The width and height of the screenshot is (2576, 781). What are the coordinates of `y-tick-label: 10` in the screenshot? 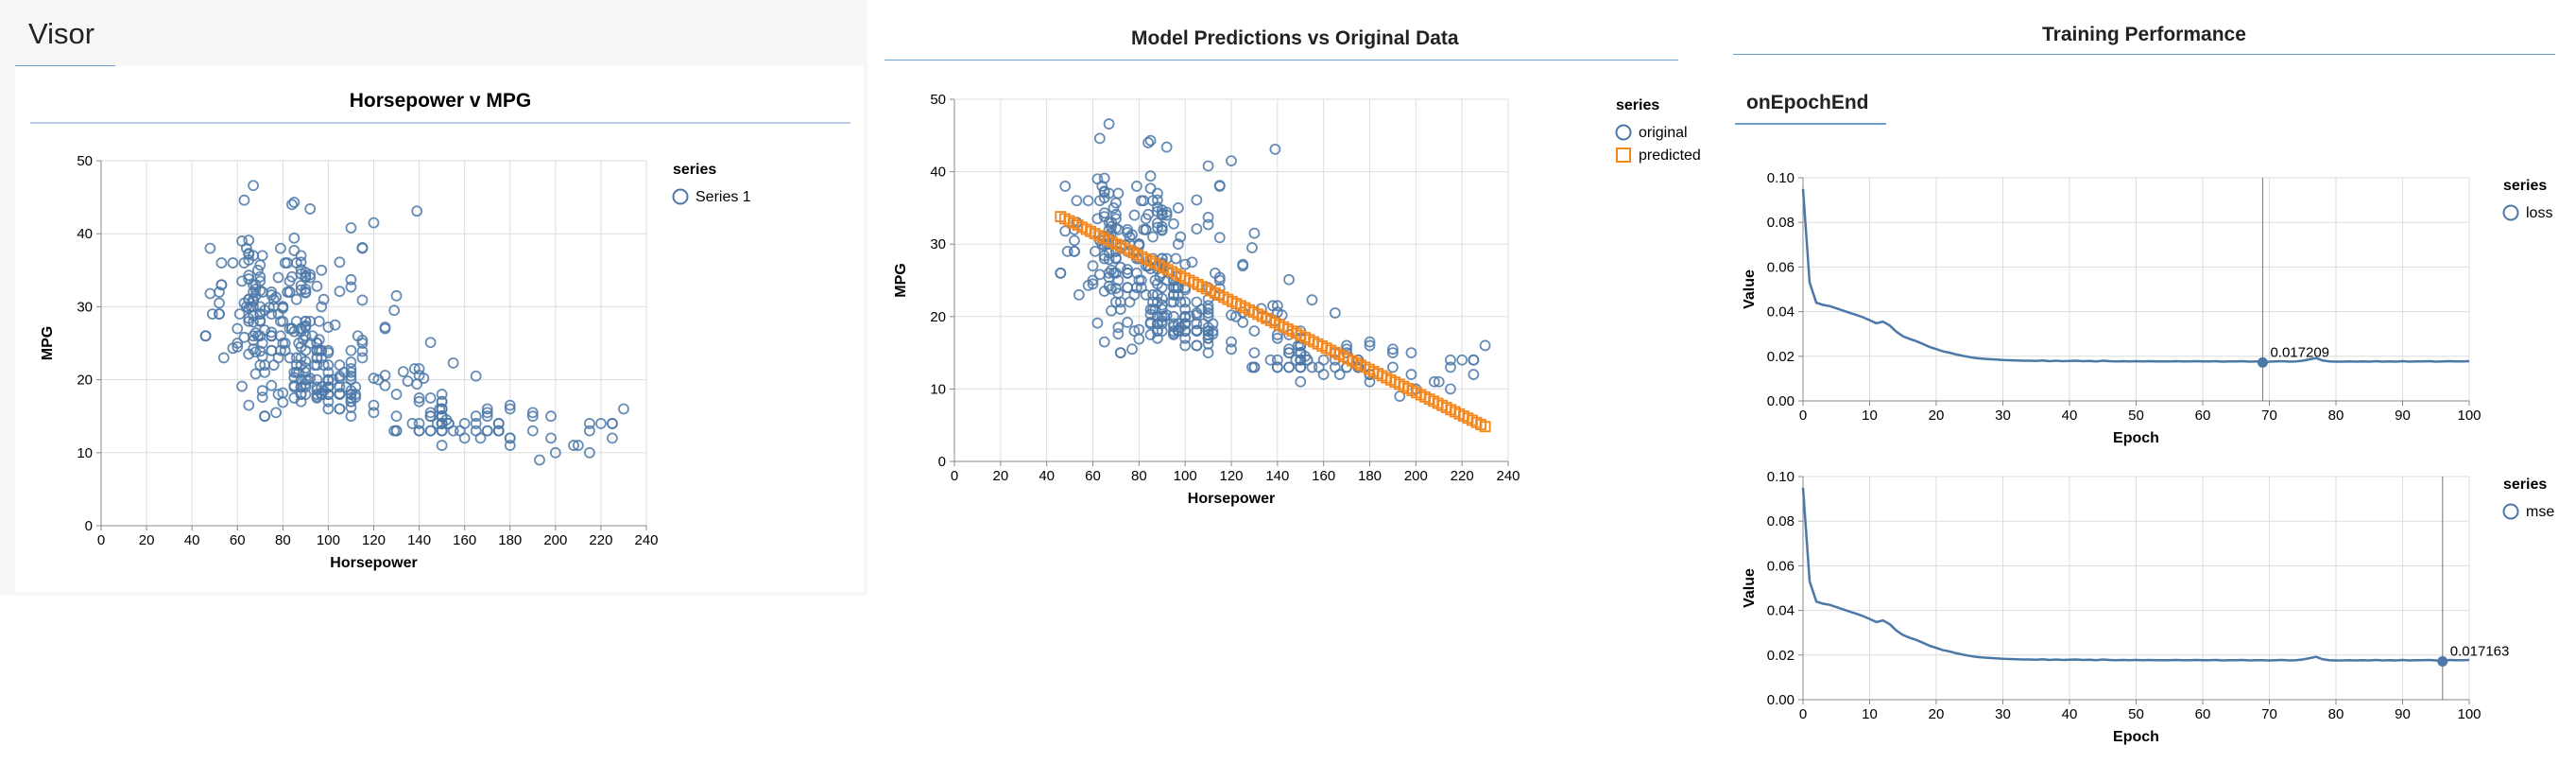 It's located at (938, 389).